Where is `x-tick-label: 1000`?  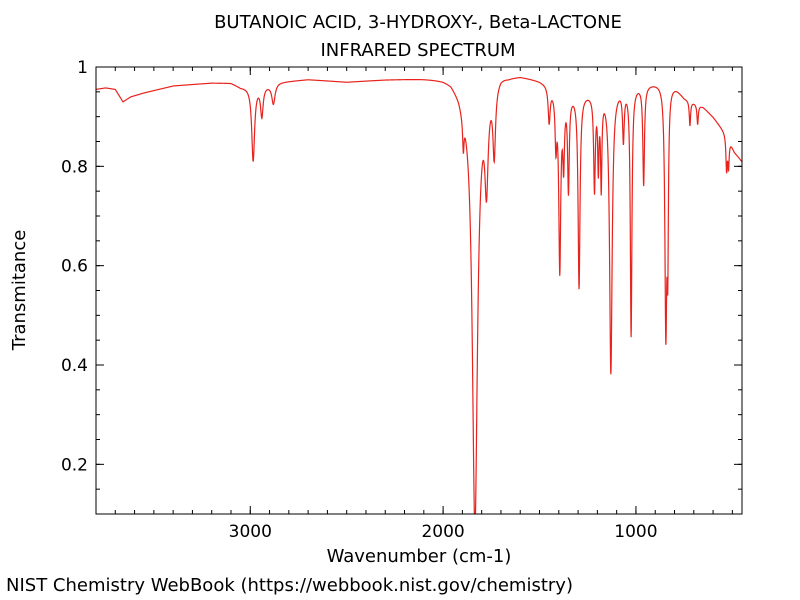
x-tick-label: 1000 is located at coordinates (635, 532).